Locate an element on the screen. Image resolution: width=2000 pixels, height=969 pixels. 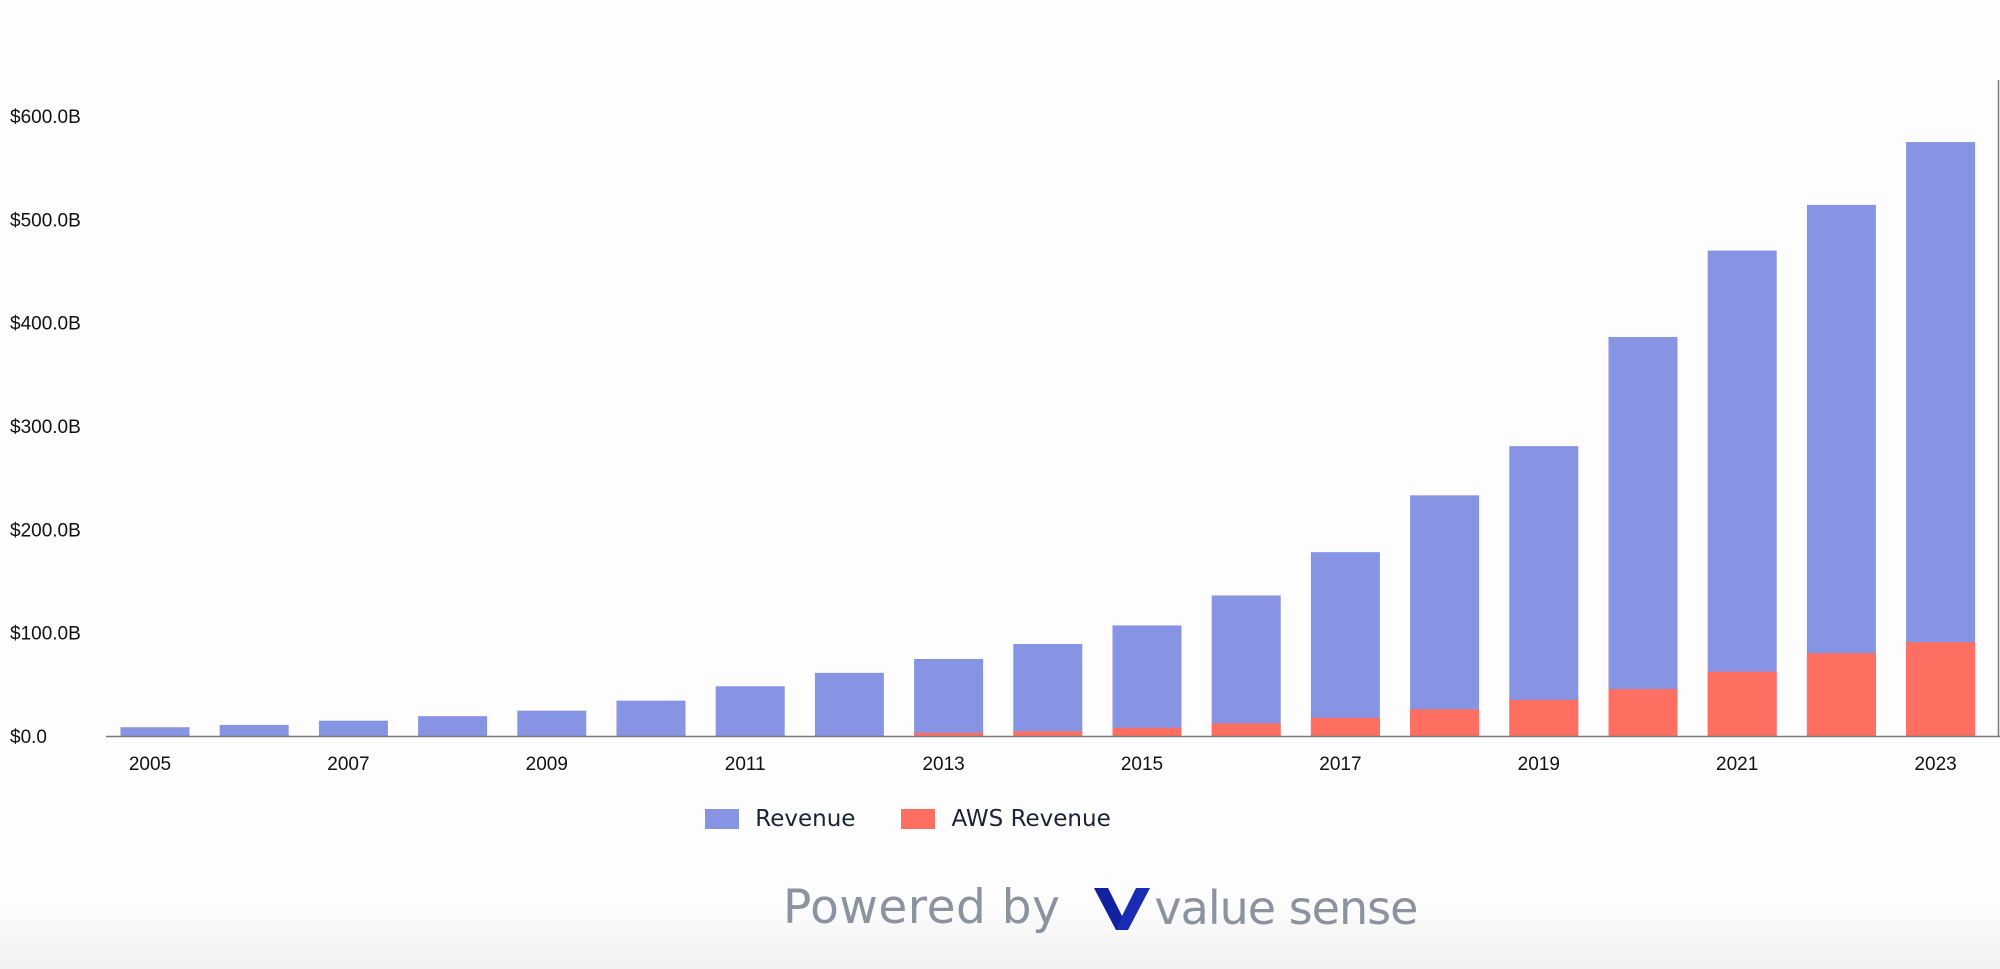
x-tick-label: 2011 is located at coordinates (745, 764).